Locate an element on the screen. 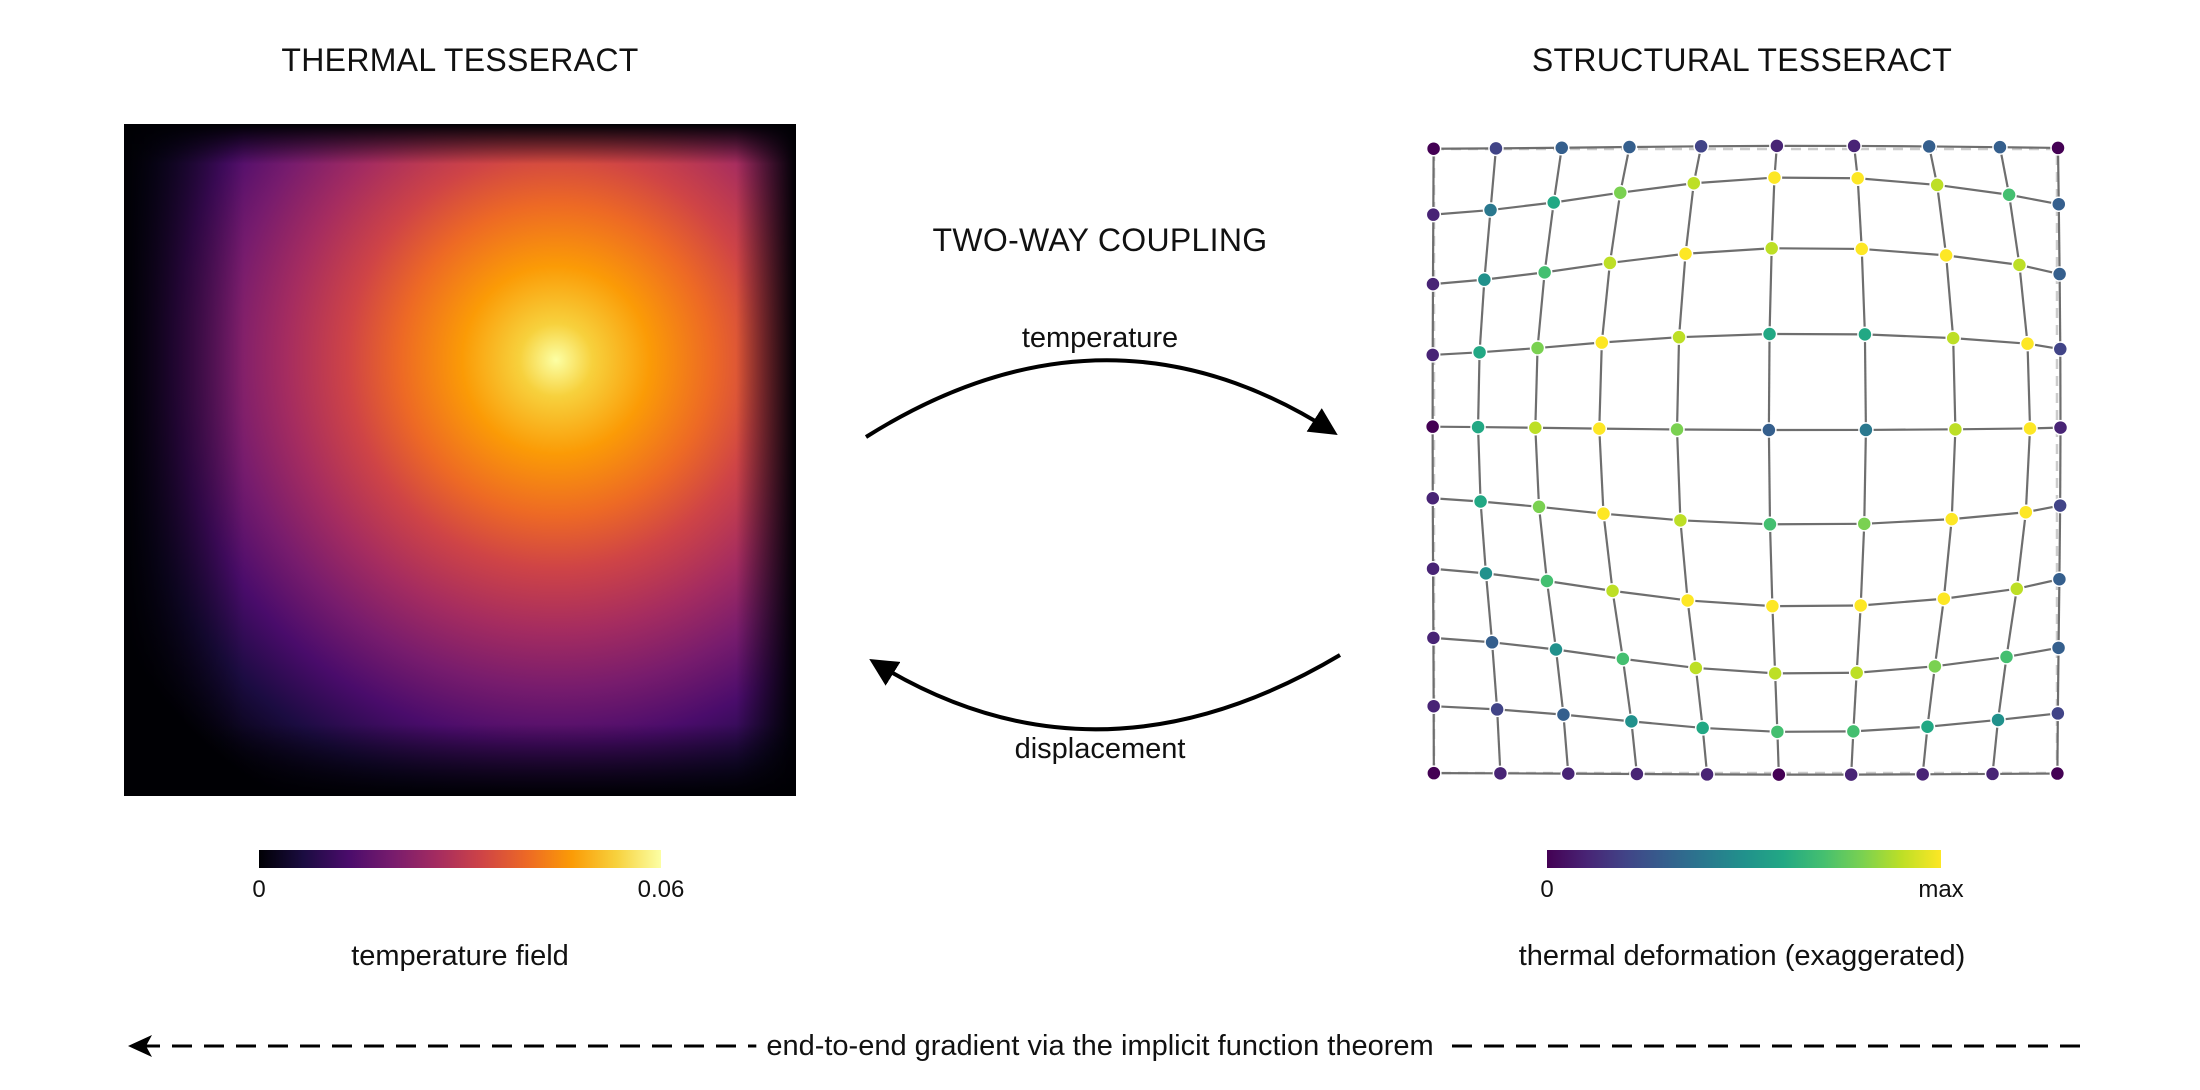 The width and height of the screenshot is (2200, 1090). structural-panel-title: STRUCTURAL TESSERACT is located at coordinates (1742, 60).